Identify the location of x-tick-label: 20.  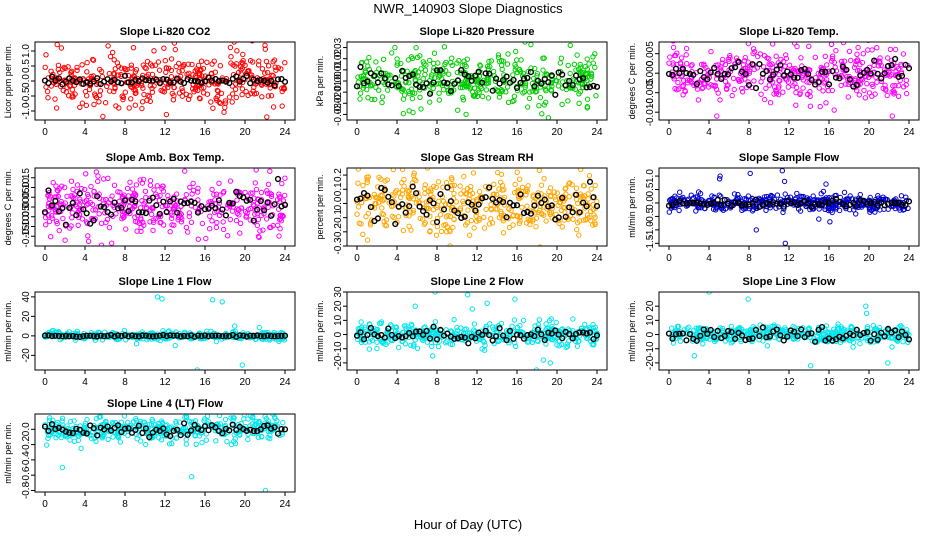
(869, 132).